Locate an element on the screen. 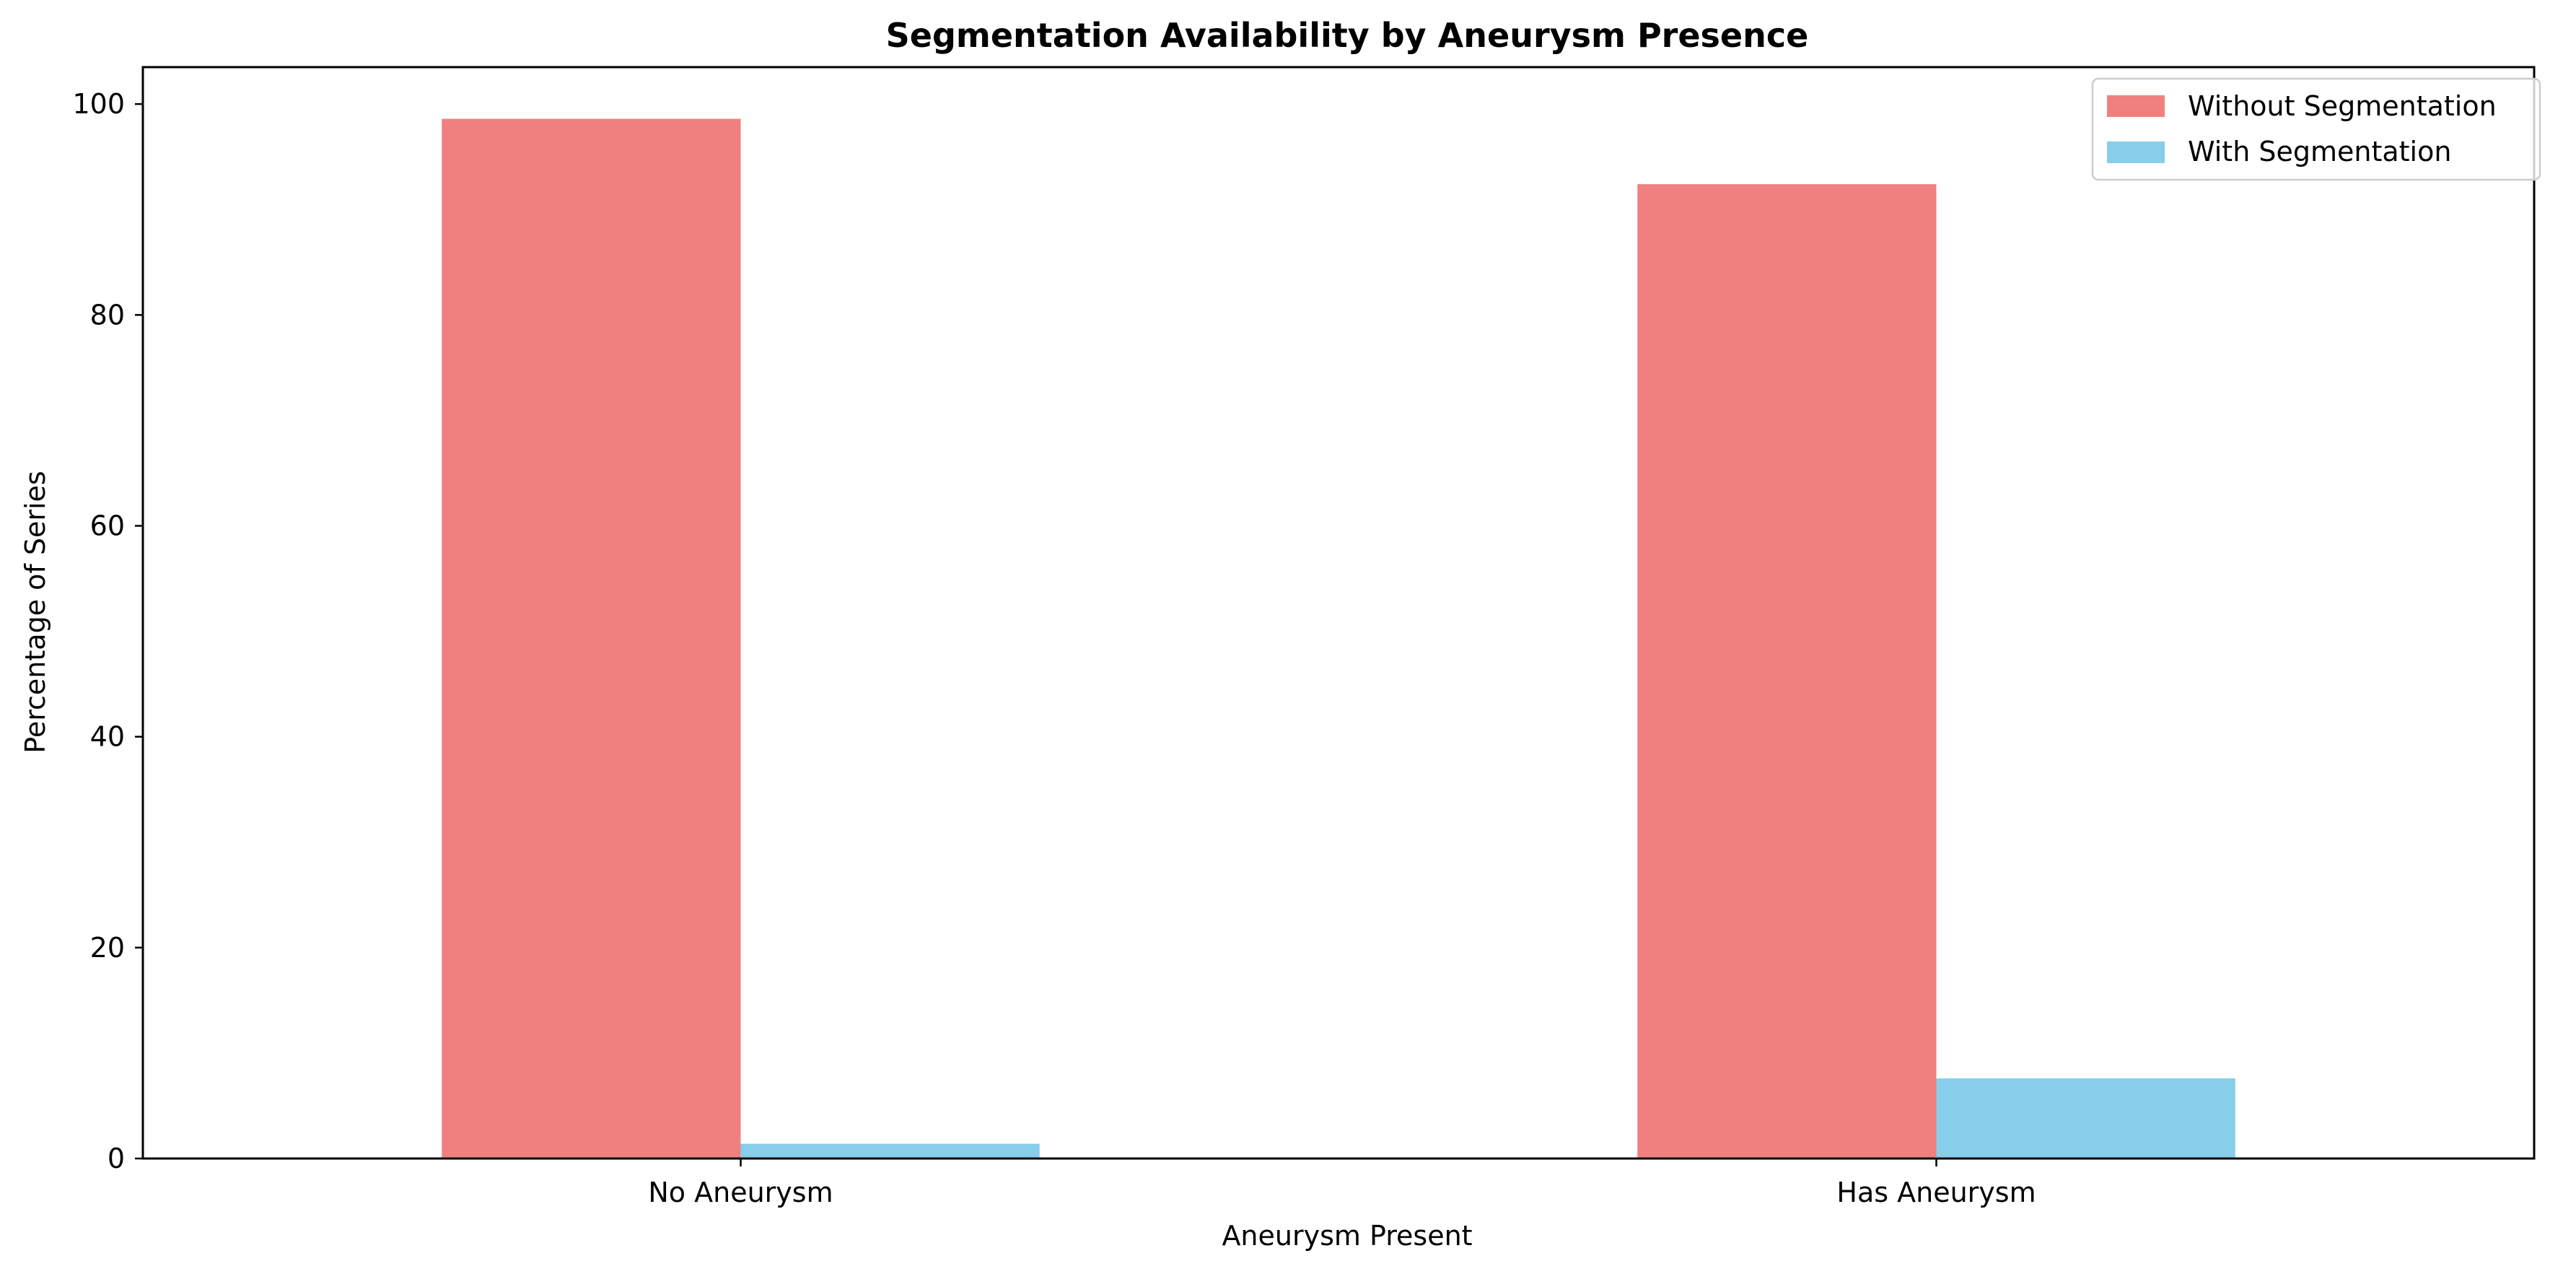 Image resolution: width=2576 pixels, height=1274 pixels. y-axis-ticks: 0 20 40 60 80 100 is located at coordinates (107, 631).